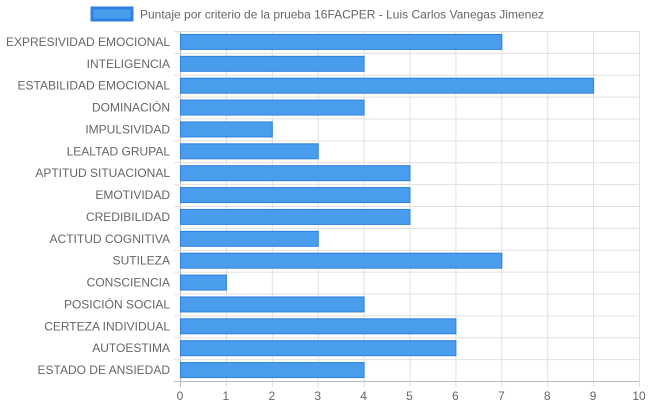 This screenshot has height=410, width=648. I want to click on category-label: ESTADO DE ANSIEDAD, so click(104, 370).